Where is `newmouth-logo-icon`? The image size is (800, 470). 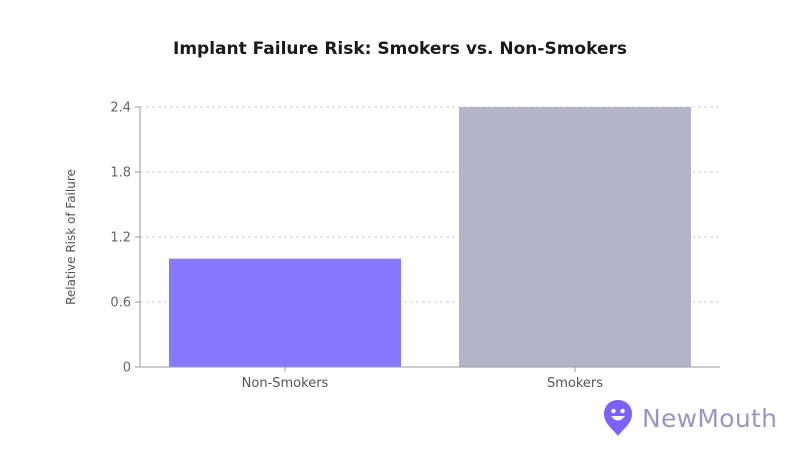 newmouth-logo-icon is located at coordinates (618, 418).